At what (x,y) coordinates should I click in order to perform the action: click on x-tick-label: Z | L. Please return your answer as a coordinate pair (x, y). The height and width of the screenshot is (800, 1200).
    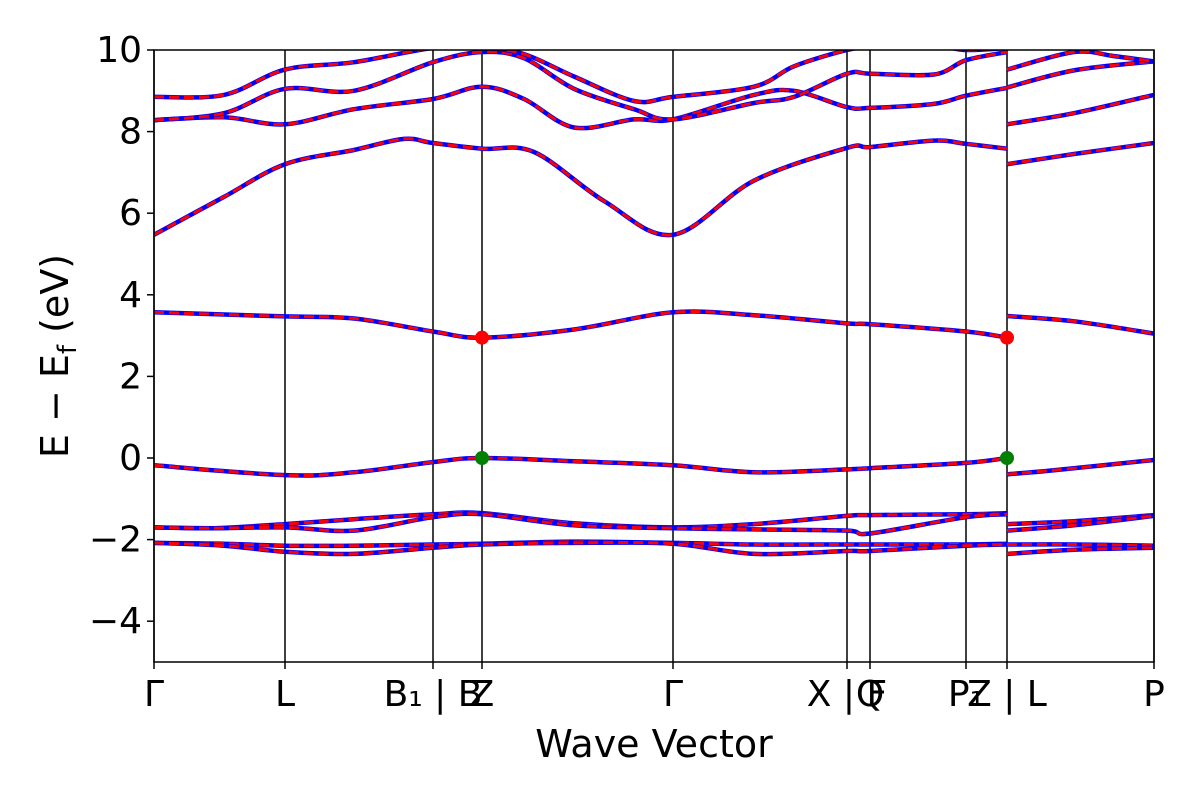
    Looking at the image, I should click on (1007, 694).